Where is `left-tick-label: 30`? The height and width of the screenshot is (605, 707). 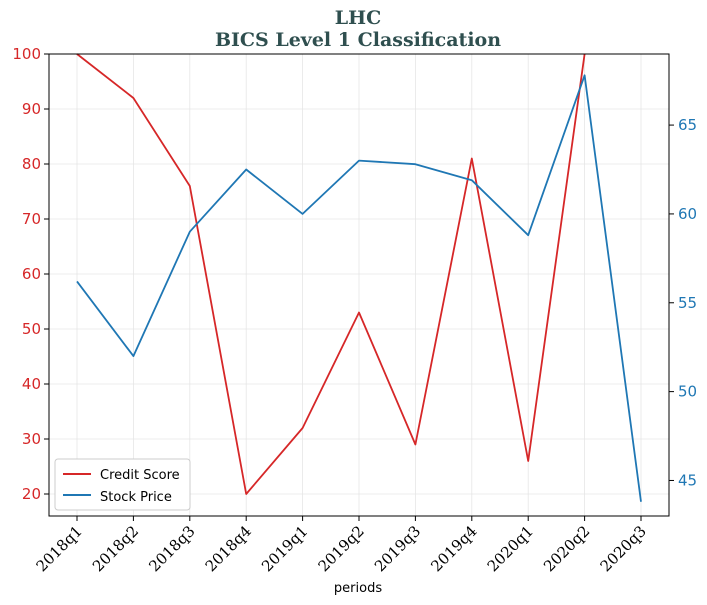 left-tick-label: 30 is located at coordinates (31, 439).